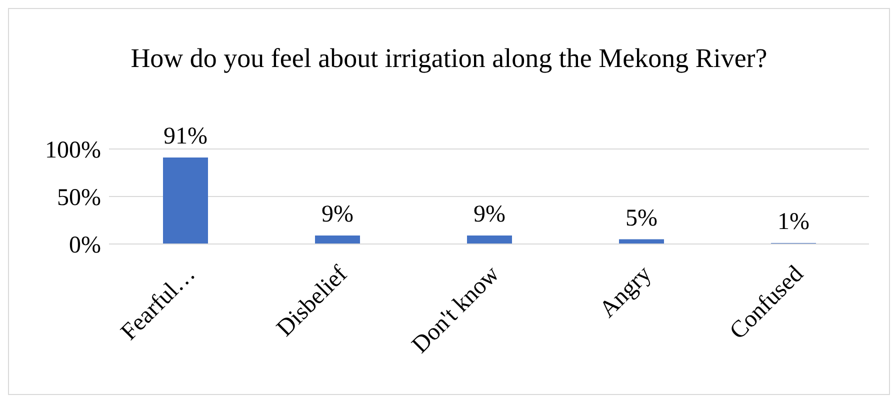 The width and height of the screenshot is (896, 401). I want to click on data-label: 5%, so click(642, 218).